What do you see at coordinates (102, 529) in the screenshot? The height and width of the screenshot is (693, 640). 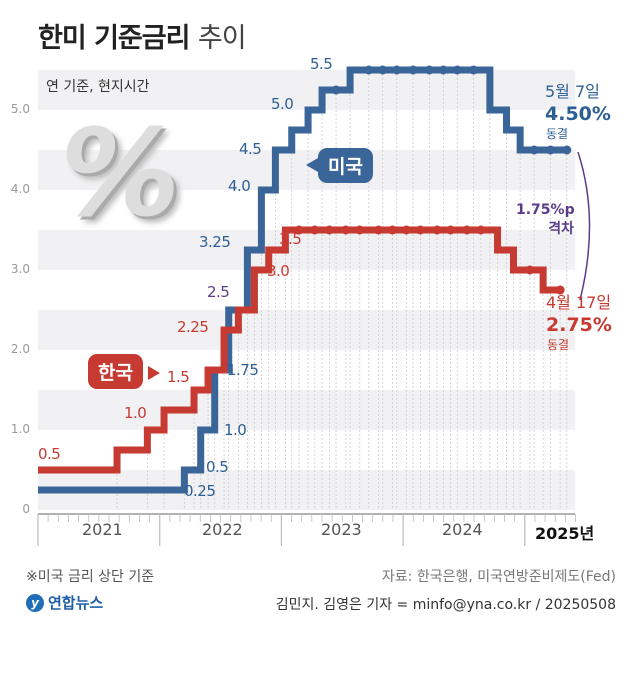 I see `x-tick: 2021` at bounding box center [102, 529].